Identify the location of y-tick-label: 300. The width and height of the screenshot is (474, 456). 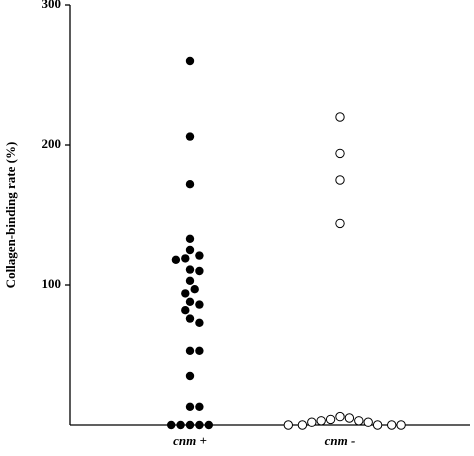
(52, 5).